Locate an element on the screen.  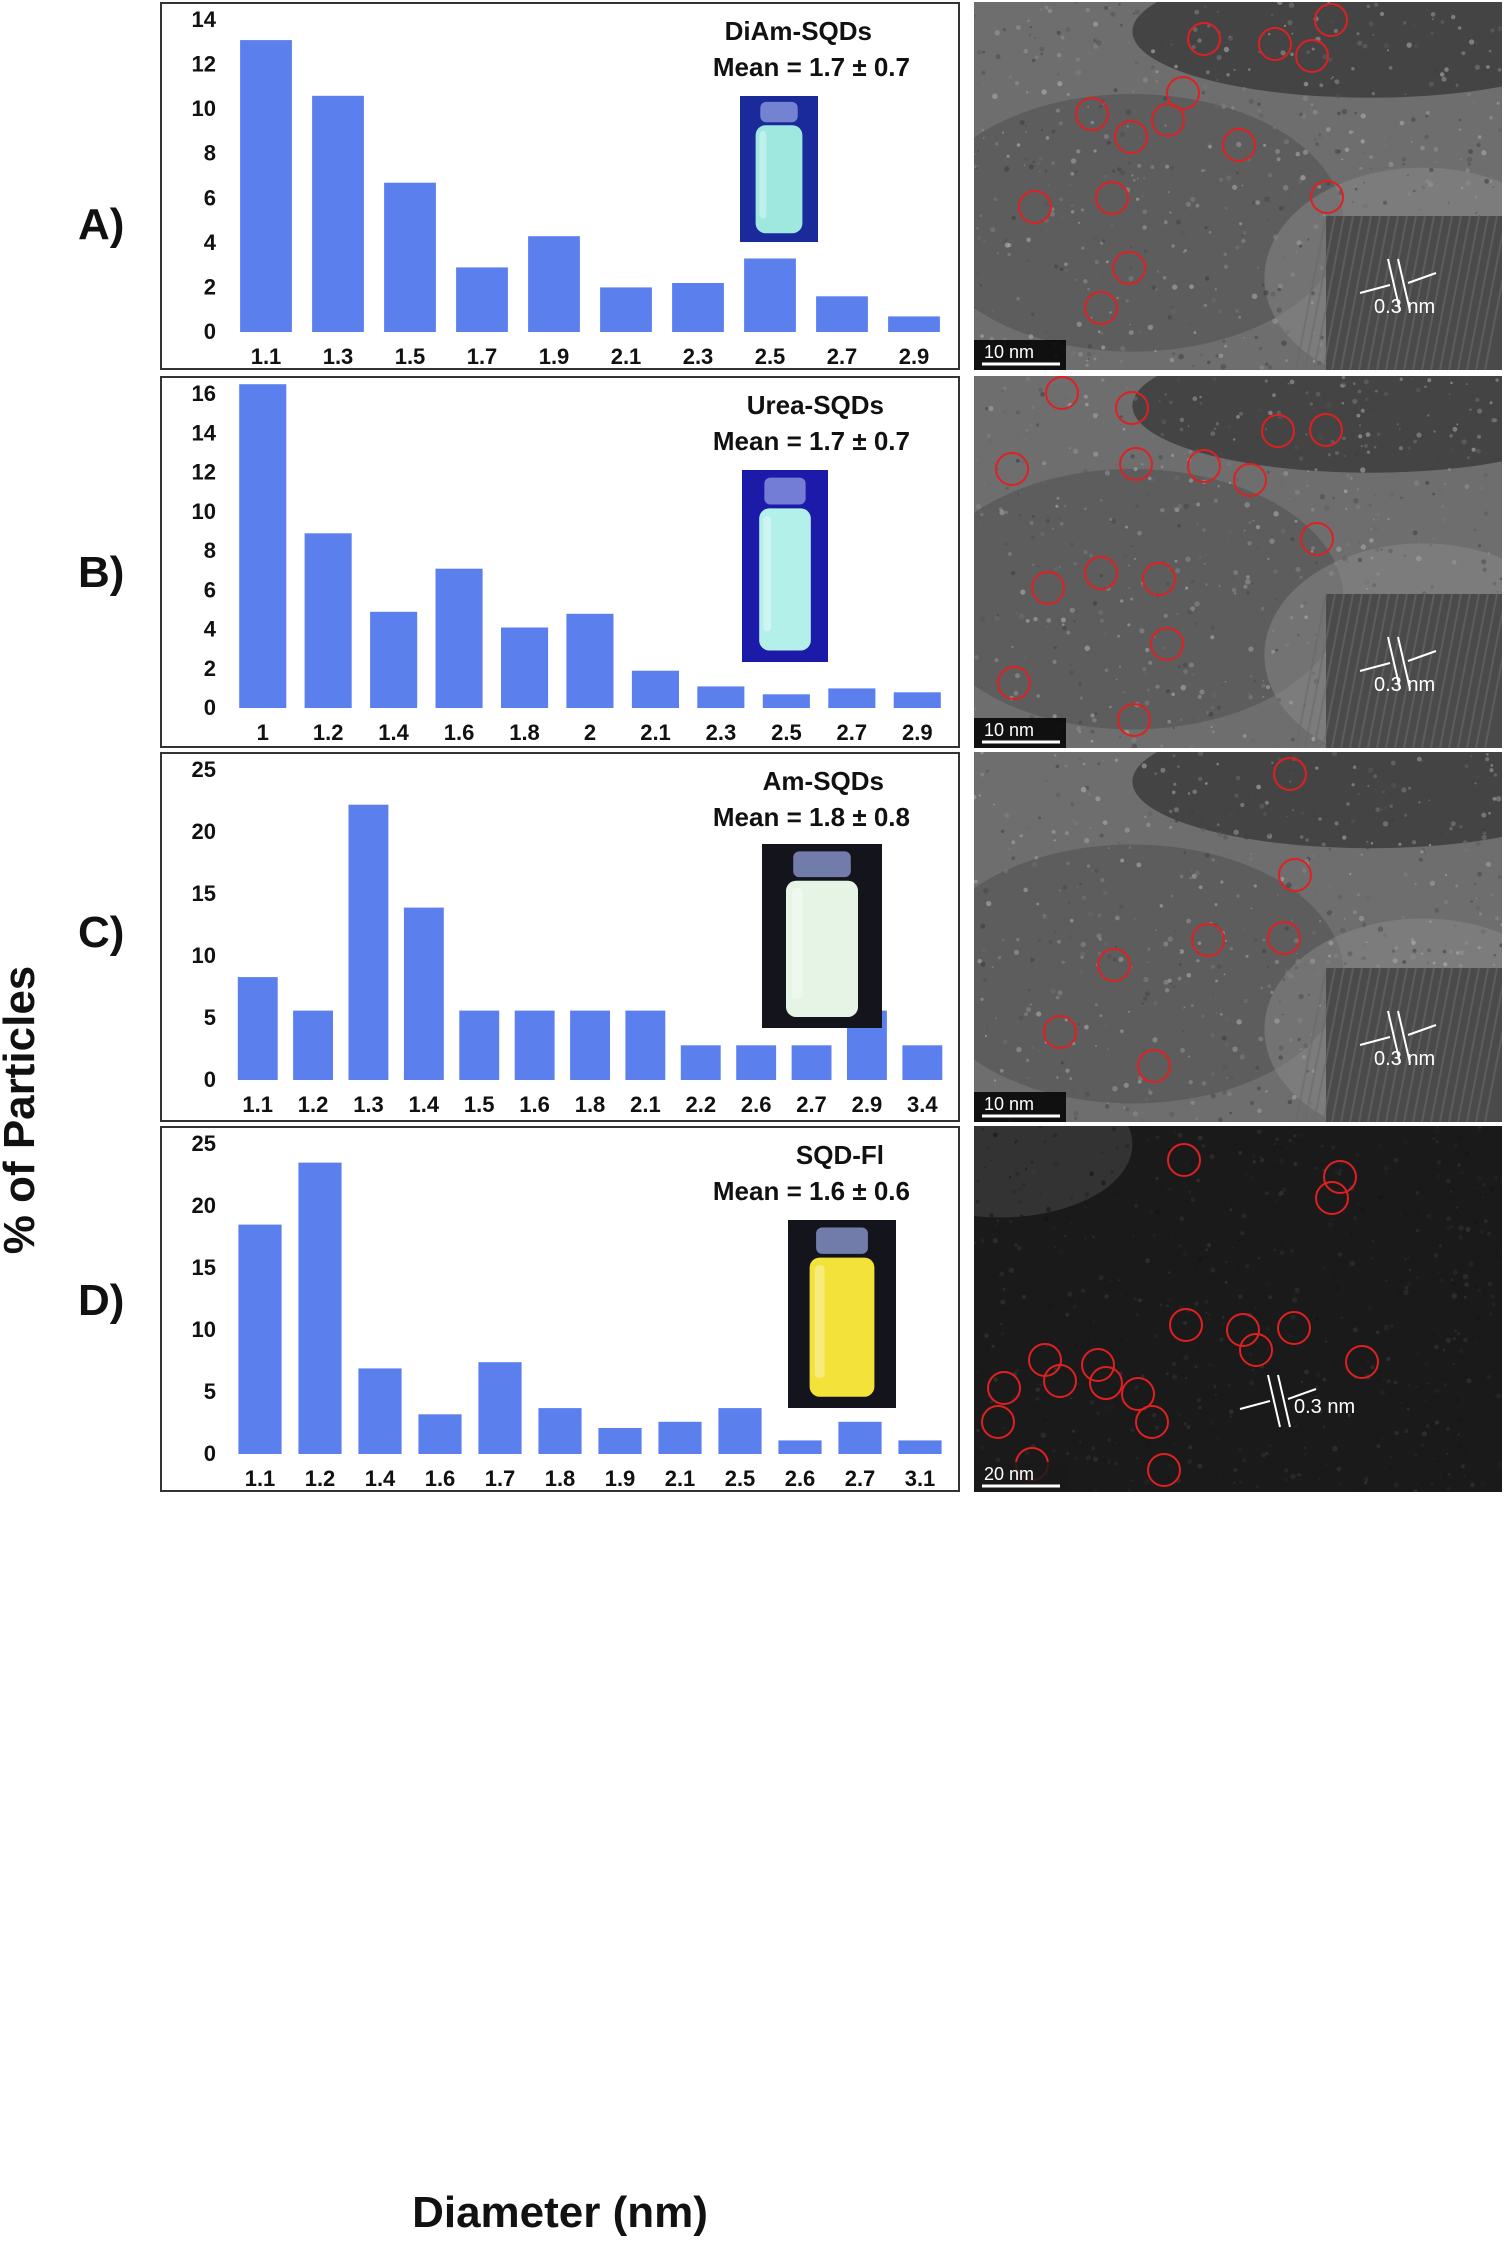
tem-image-b: 0.3 nm 10 nm is located at coordinates (1238, 562).